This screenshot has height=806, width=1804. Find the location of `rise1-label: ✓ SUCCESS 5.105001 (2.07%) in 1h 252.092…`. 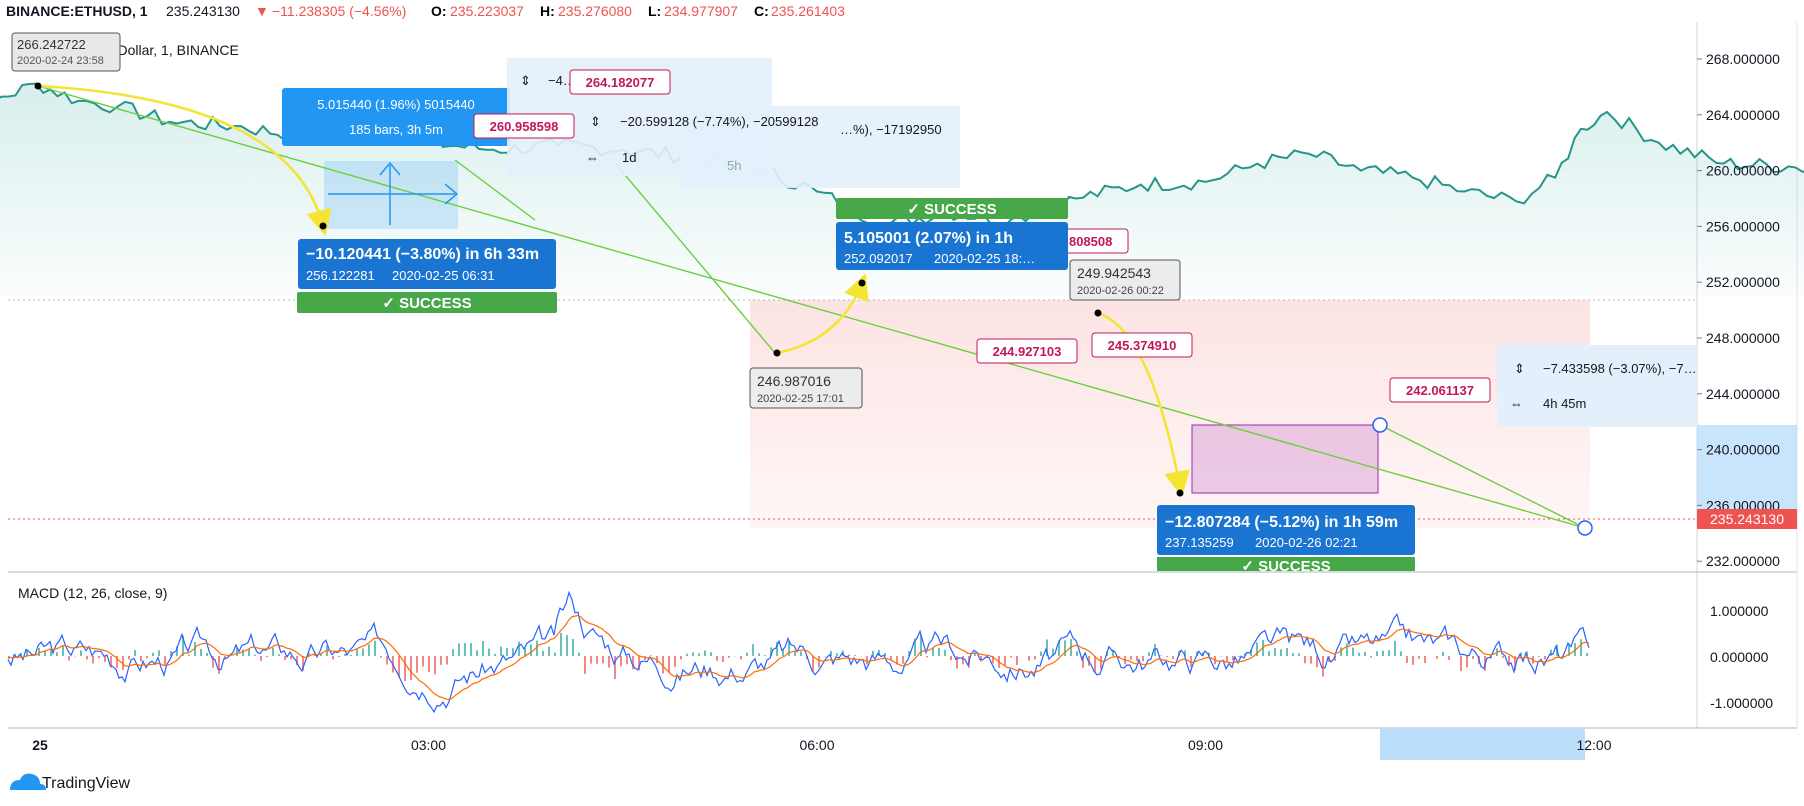

rise1-label: ✓ SUCCESS 5.105001 (2.07%) in 1h 252.092… is located at coordinates (952, 234).